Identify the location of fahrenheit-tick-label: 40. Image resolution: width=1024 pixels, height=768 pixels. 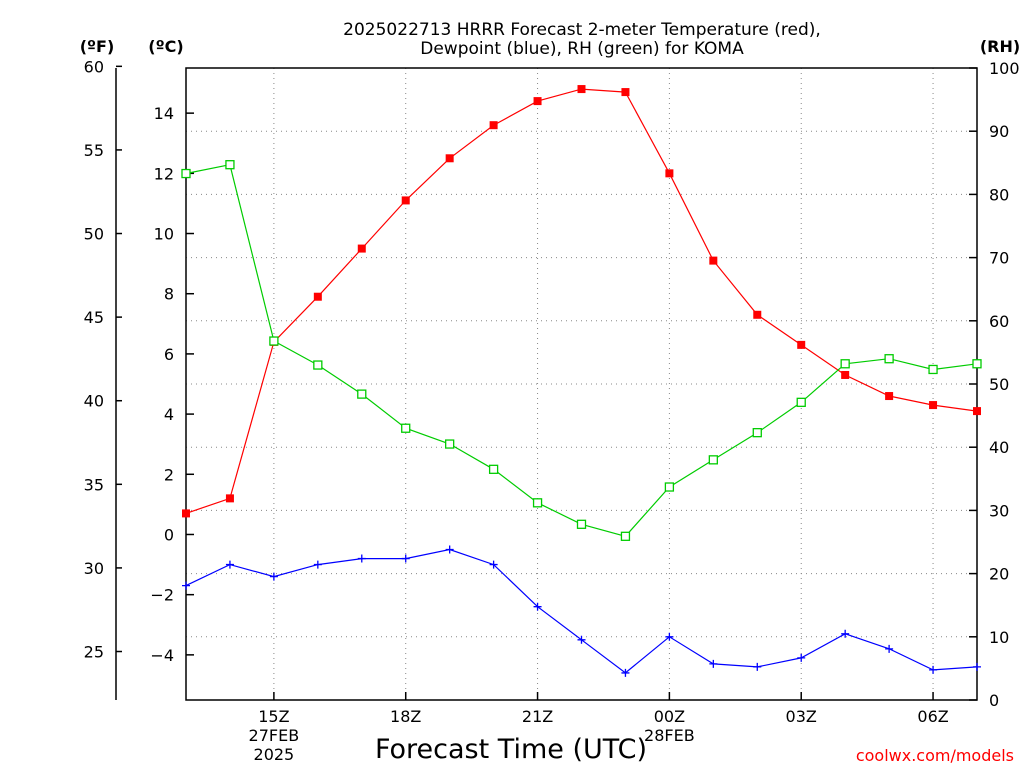
(94, 401).